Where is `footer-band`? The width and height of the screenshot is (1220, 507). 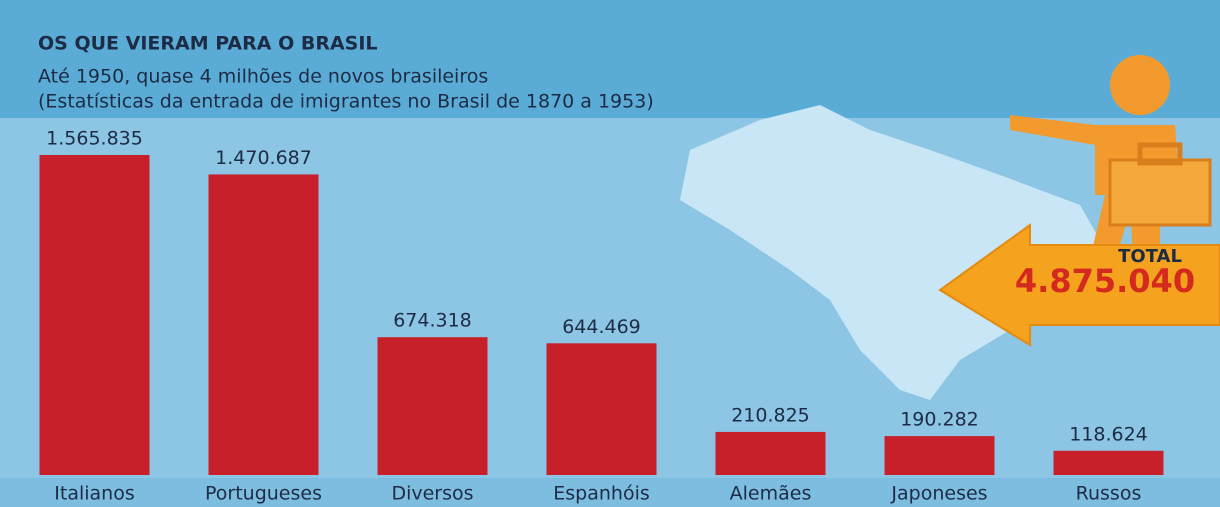
footer-band is located at coordinates (610, 492).